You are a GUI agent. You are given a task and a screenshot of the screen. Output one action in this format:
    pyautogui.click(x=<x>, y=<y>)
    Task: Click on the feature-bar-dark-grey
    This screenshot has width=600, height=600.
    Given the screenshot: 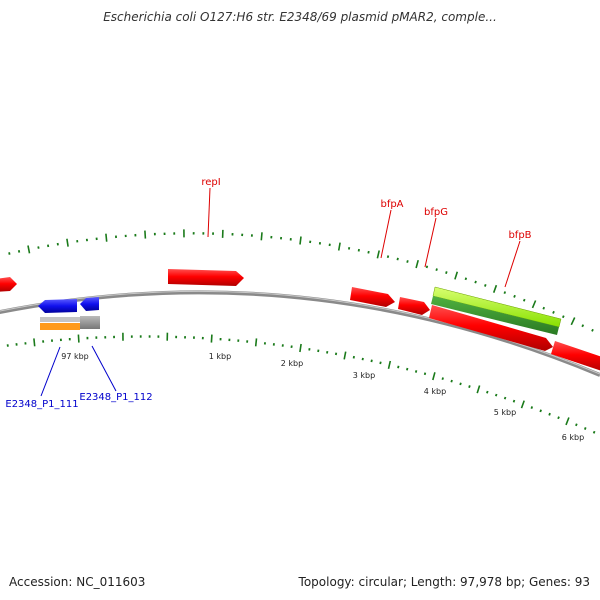 What is the action you would take?
    pyautogui.click(x=90, y=322)
    